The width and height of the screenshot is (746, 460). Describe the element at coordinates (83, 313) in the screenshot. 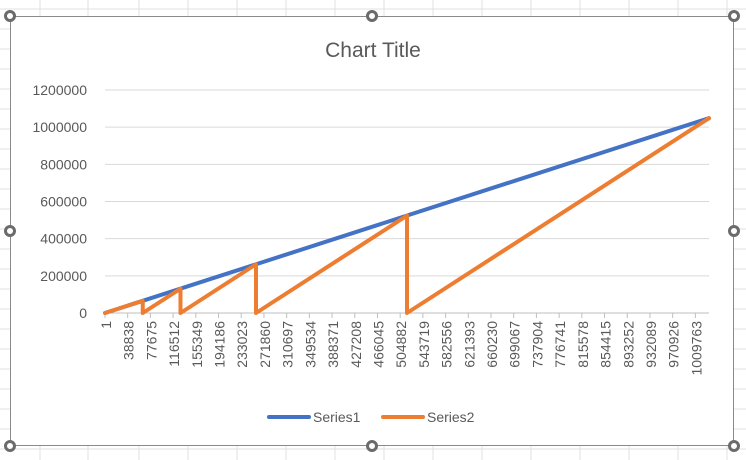

I see `y-tick-label: 0` at that location.